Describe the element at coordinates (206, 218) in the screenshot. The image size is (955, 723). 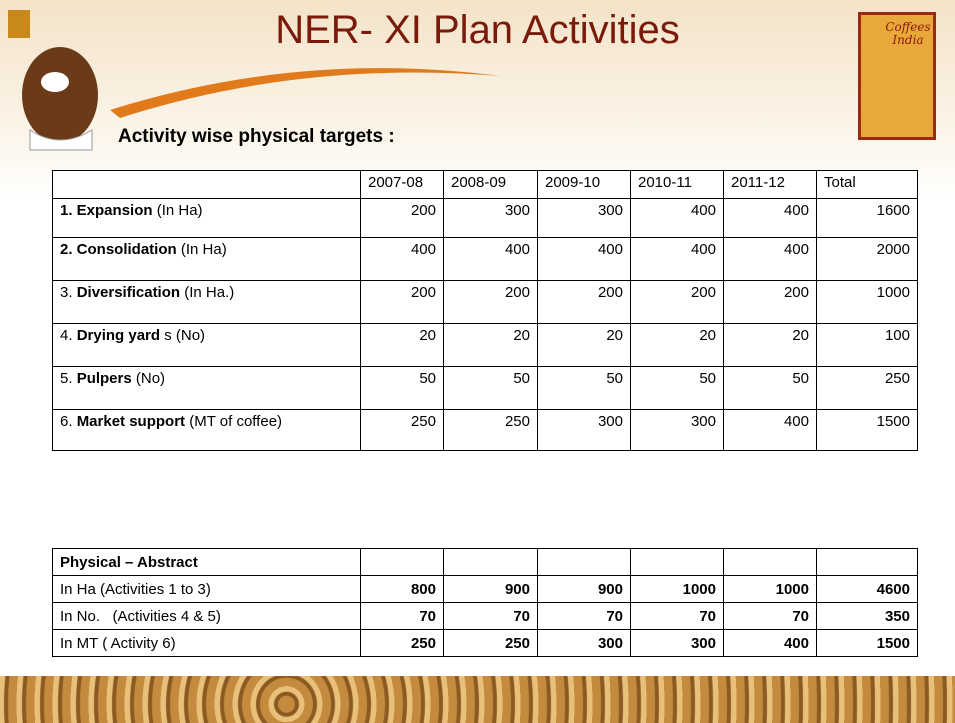
I see `row-label: 1. Expansion (In Ha)` at that location.